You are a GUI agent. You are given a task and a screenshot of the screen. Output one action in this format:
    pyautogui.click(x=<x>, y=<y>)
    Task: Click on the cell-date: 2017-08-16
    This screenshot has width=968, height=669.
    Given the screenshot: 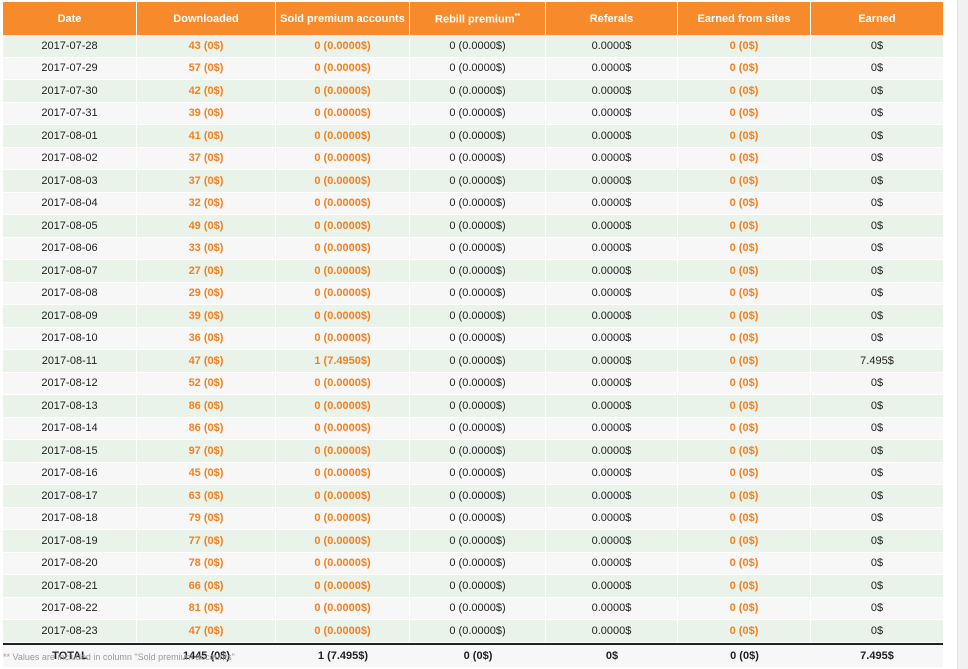 What is the action you would take?
    pyautogui.click(x=70, y=473)
    